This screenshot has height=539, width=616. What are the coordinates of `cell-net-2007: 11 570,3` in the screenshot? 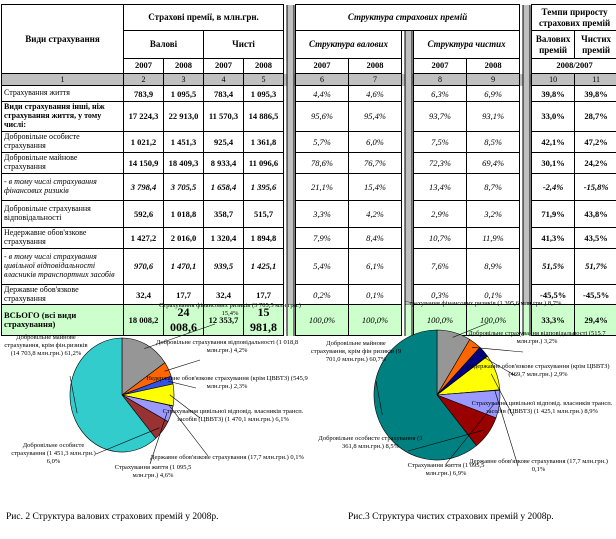 It's located at (223, 116).